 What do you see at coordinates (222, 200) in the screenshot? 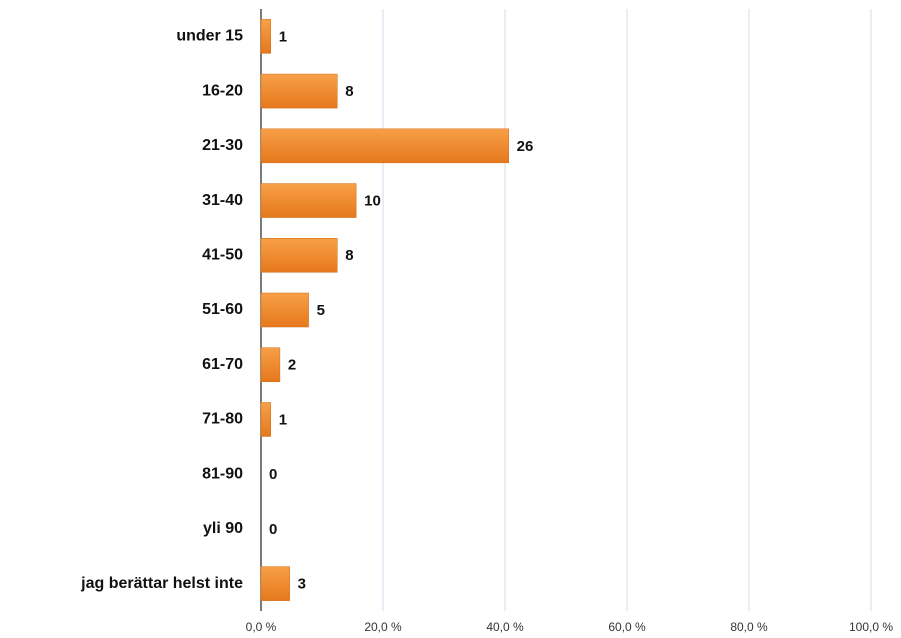
I see `y-tick-label: 31-40` at bounding box center [222, 200].